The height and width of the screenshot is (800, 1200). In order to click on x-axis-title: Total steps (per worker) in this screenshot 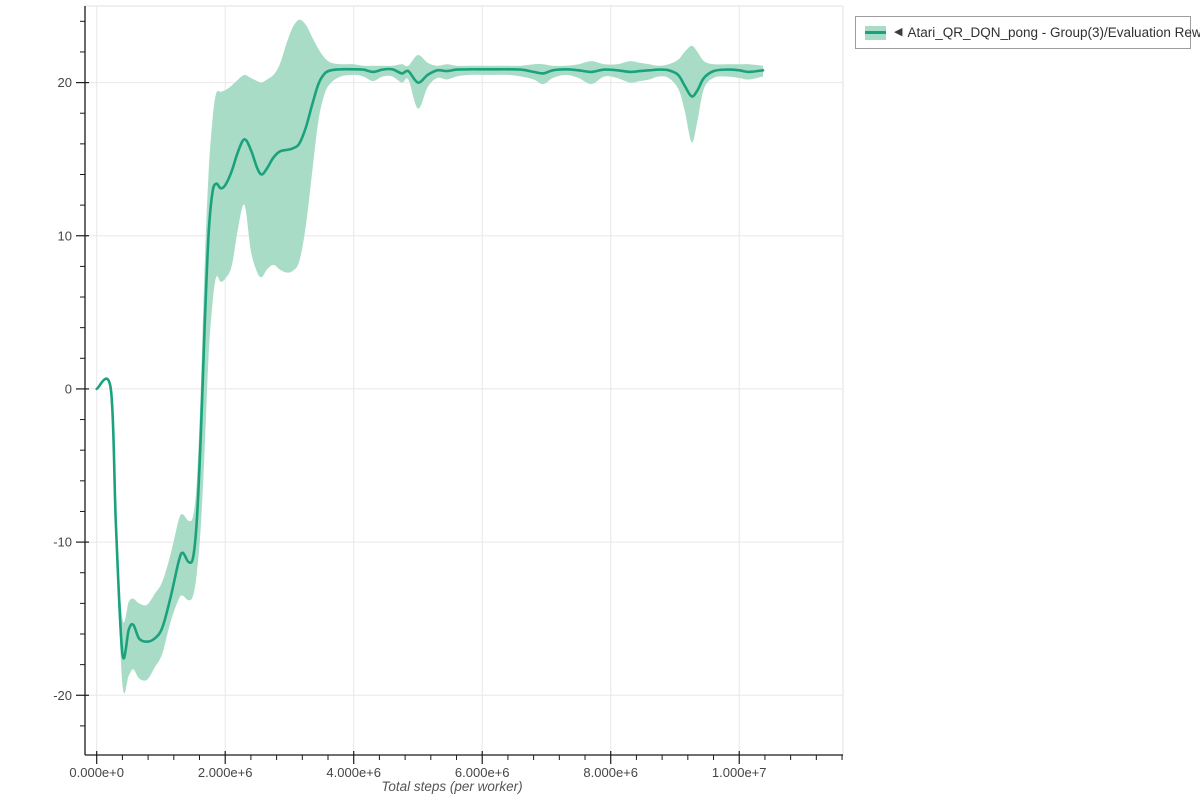, I will do `click(451, 786)`.